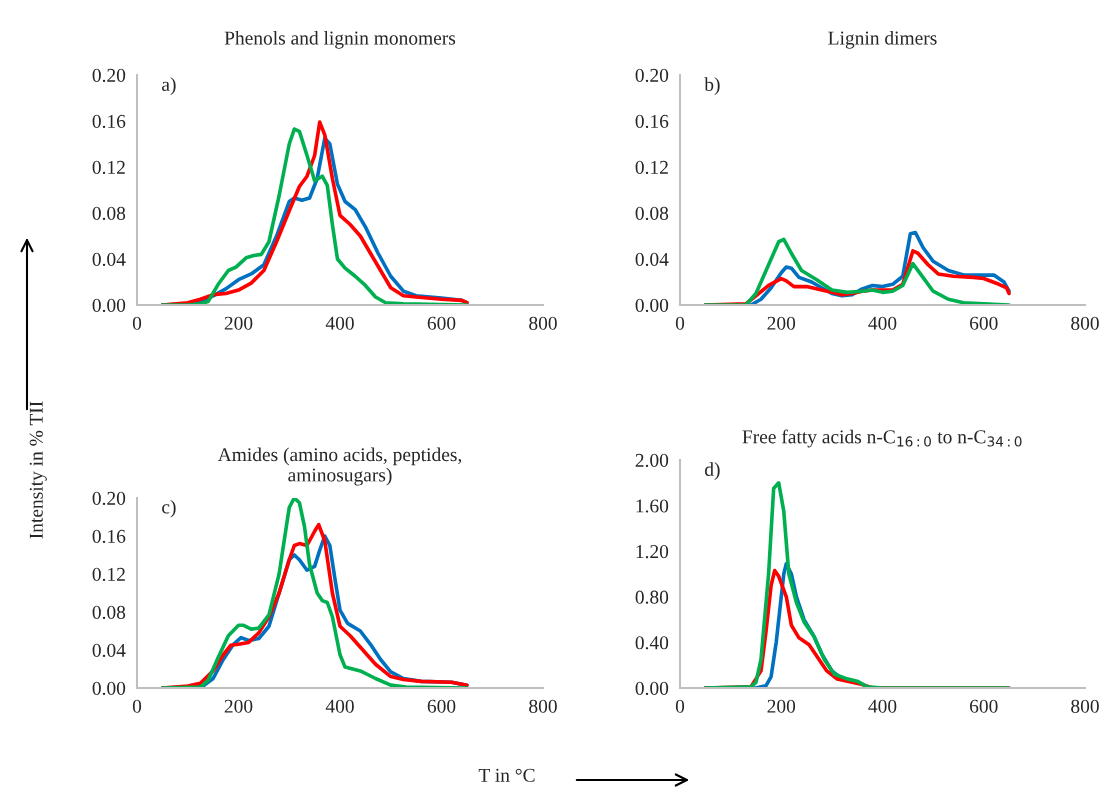 Image resolution: width=1101 pixels, height=791 pixels. Describe the element at coordinates (38, 470) in the screenshot. I see `text: Intensity in % TII` at that location.